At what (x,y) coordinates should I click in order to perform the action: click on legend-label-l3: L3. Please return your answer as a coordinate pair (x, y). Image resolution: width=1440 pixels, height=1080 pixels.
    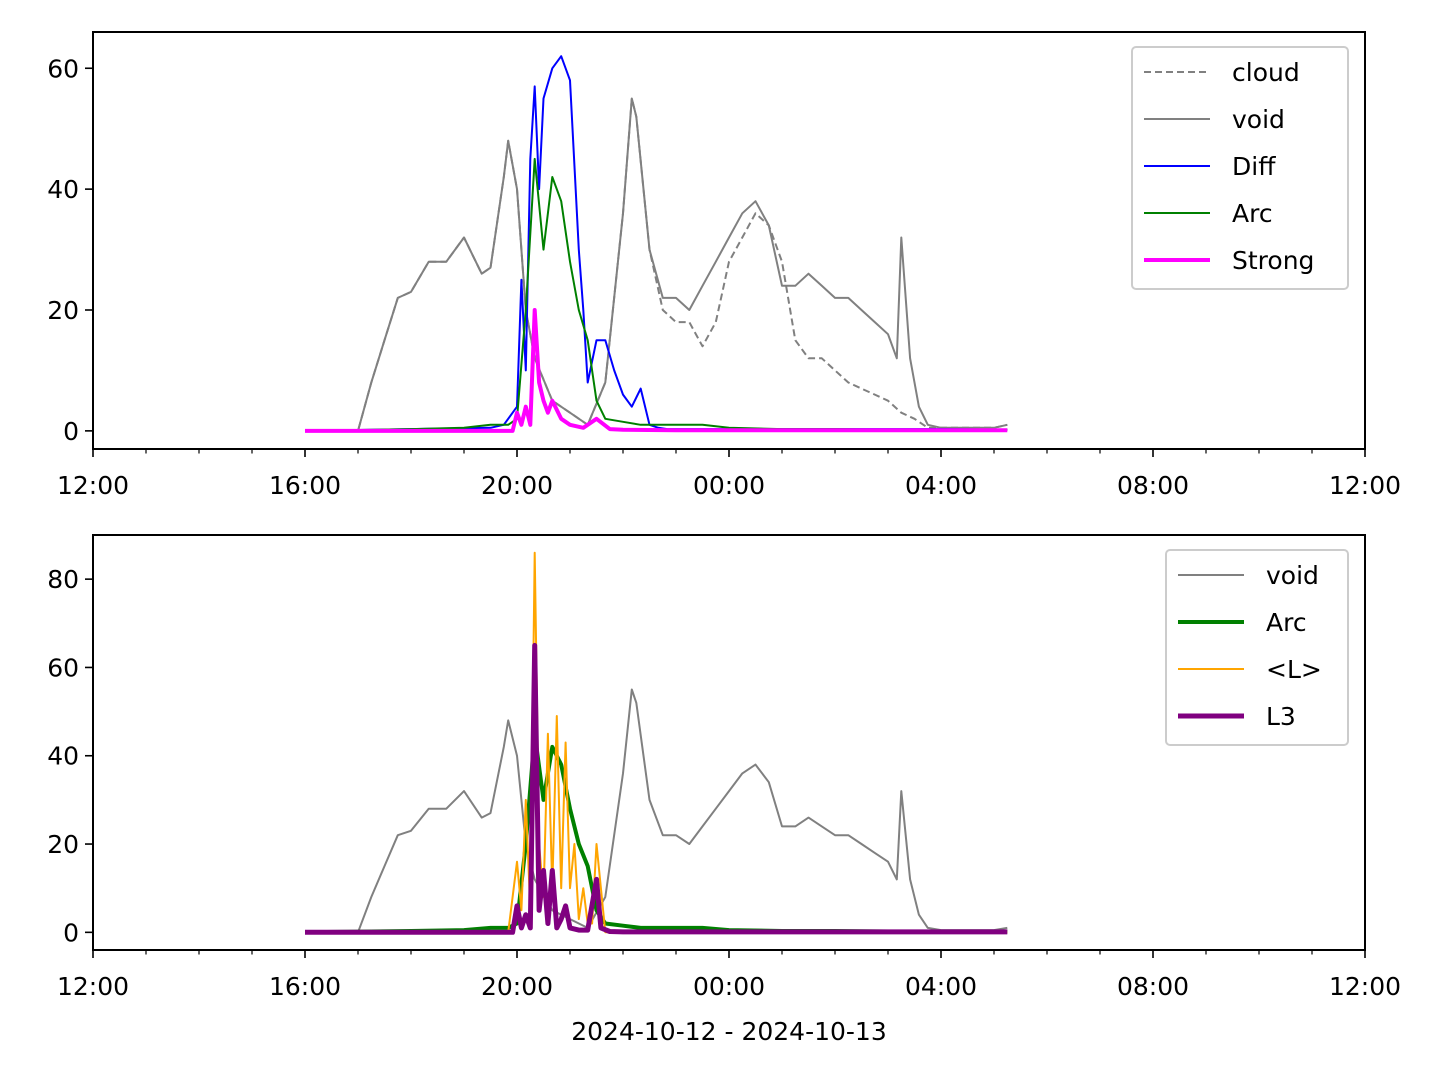
    Looking at the image, I should click on (1281, 716).